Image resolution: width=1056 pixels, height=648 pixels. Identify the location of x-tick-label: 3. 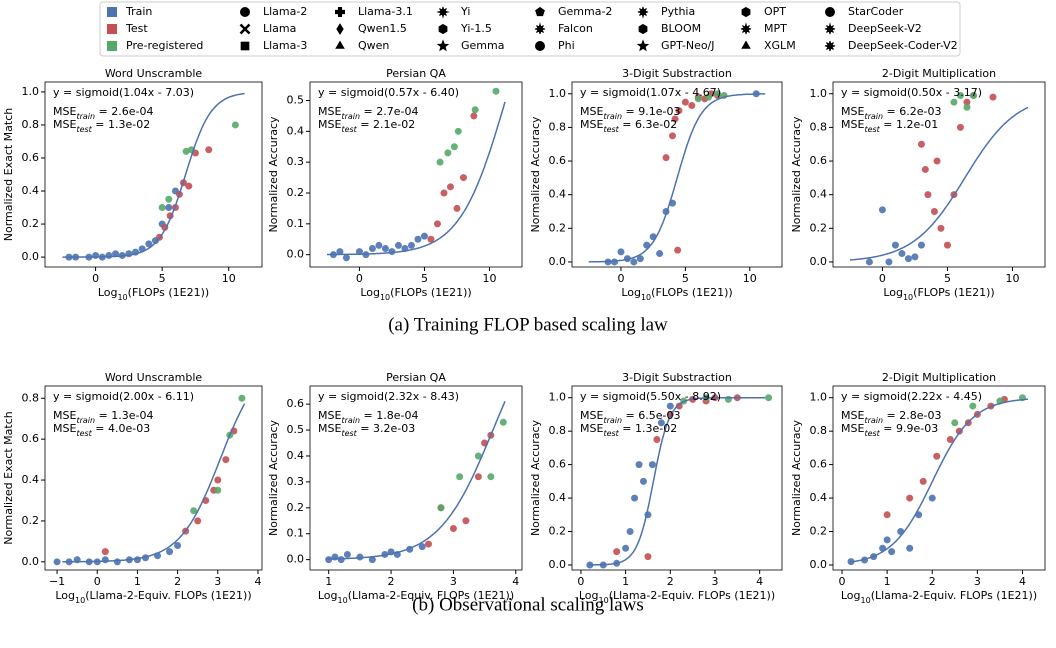
(453, 581).